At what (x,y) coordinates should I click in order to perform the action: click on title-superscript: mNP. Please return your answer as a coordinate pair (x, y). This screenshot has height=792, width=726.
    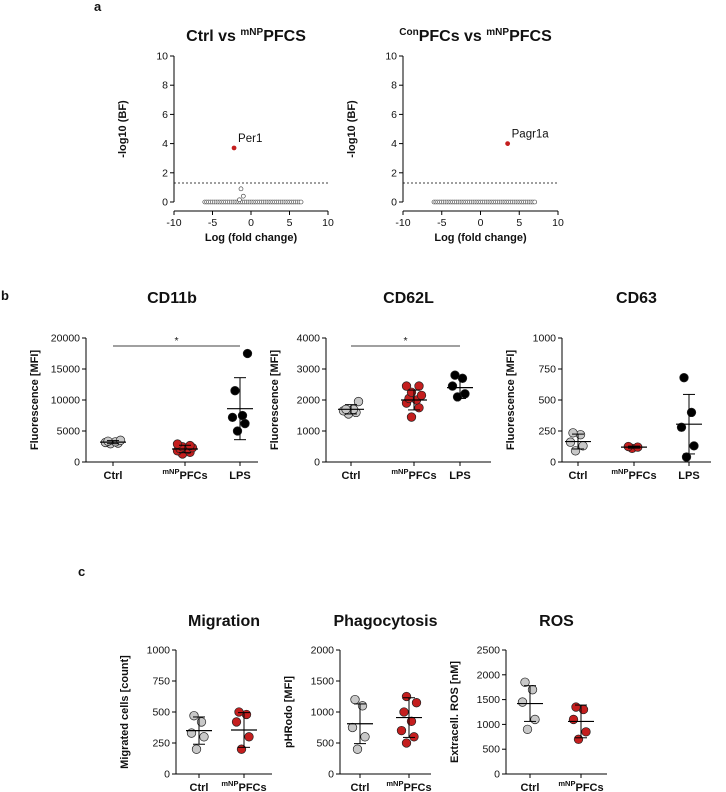
    Looking at the image, I should click on (251, 32).